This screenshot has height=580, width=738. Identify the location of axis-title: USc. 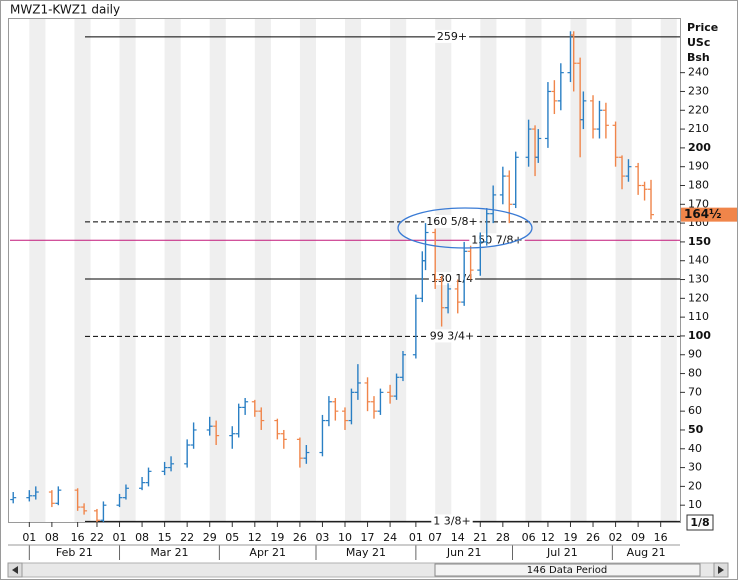
(698, 42).